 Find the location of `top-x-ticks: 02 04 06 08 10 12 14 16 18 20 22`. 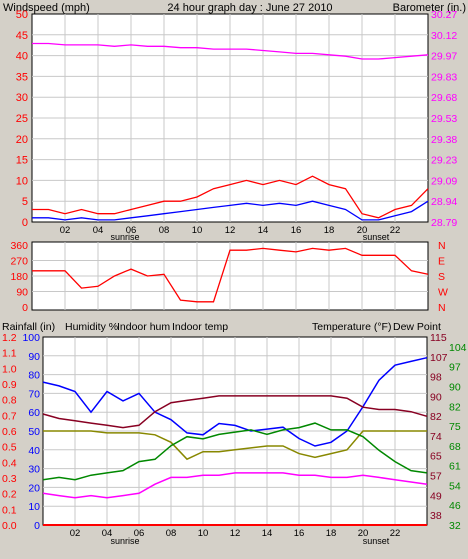

top-x-ticks: 02 04 06 08 10 12 14 16 18 20 22 is located at coordinates (230, 230).